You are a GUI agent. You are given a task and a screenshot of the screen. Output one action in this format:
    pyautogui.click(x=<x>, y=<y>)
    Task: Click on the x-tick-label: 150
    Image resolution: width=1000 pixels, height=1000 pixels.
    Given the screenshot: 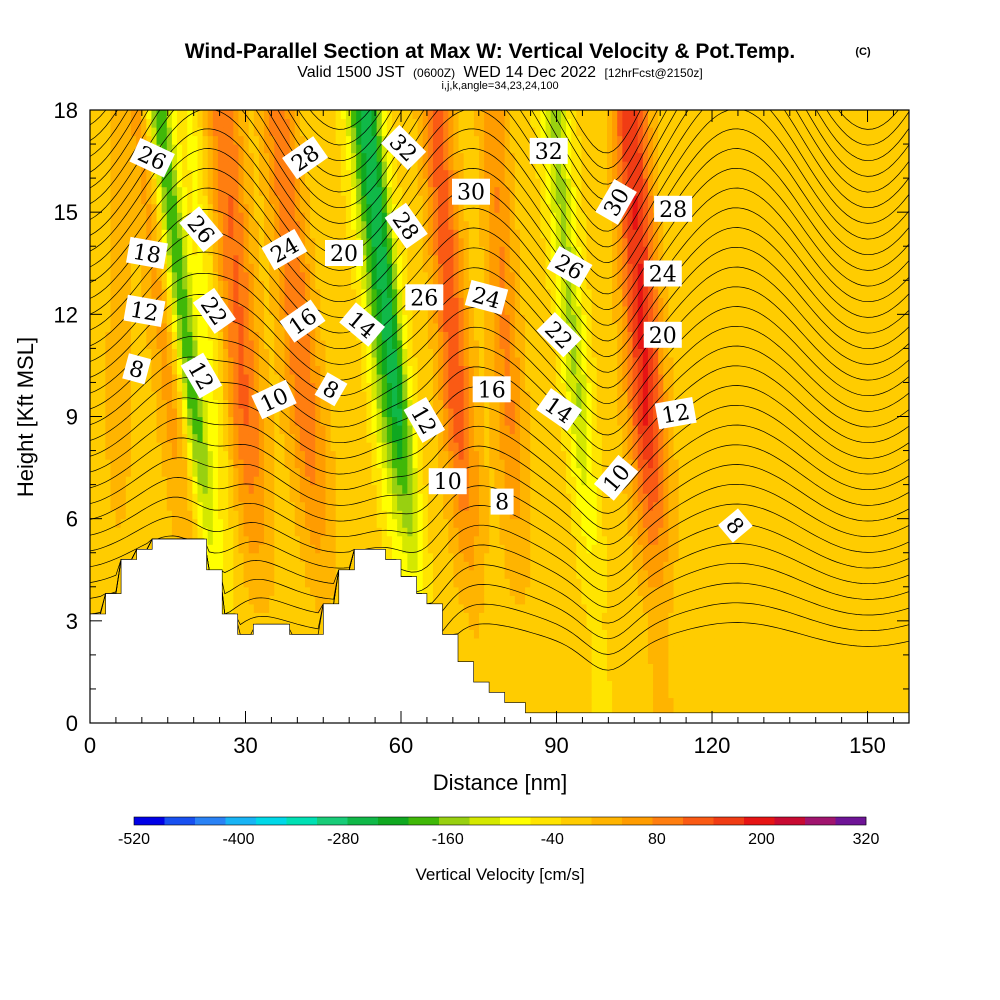 What is the action you would take?
    pyautogui.click(x=867, y=745)
    